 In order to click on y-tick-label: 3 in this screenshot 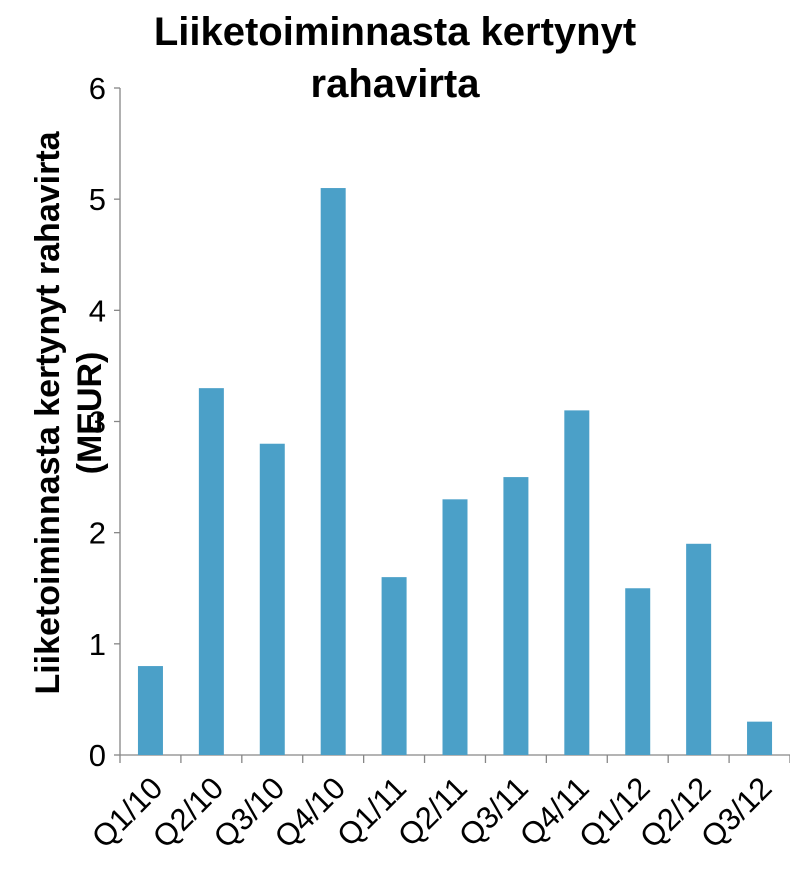, I will do `click(97, 422)`.